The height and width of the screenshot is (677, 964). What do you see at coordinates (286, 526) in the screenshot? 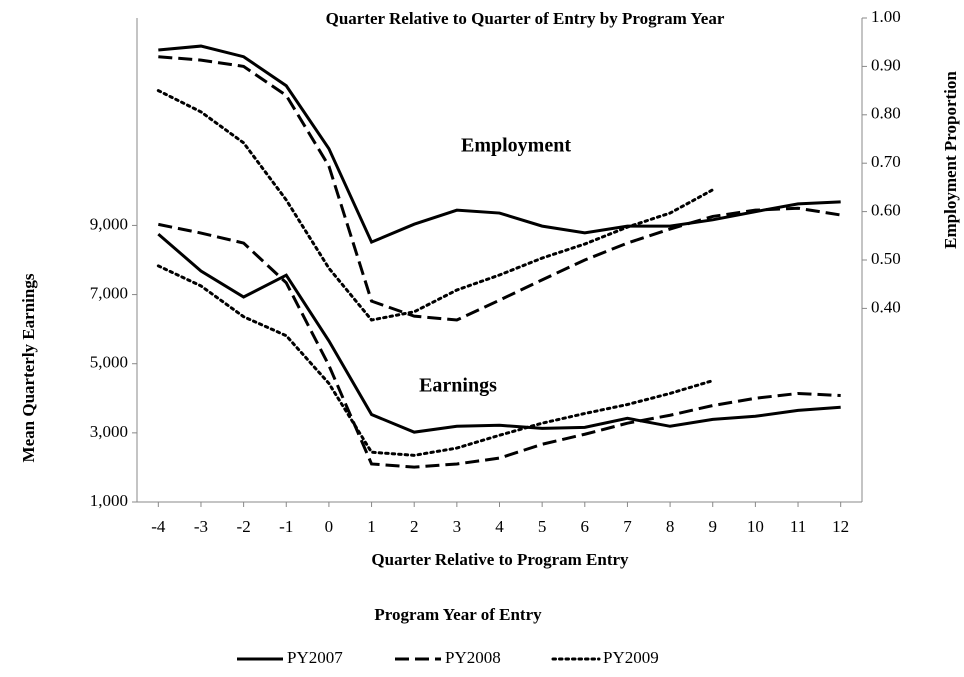
I see `x-tick-label: -1` at bounding box center [286, 526].